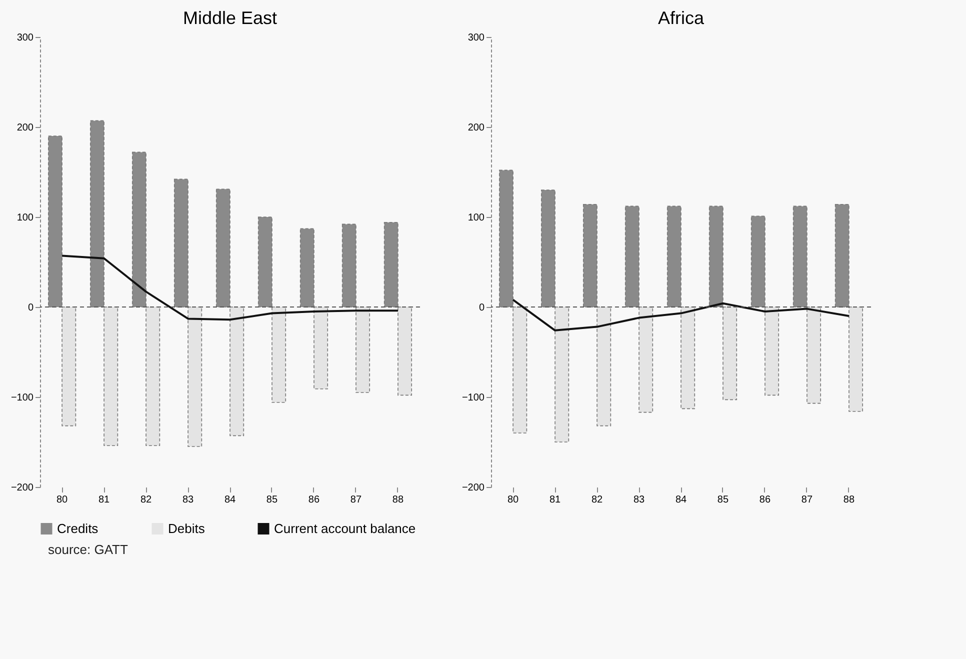 Image resolution: width=966 pixels, height=659 pixels. What do you see at coordinates (78, 528) in the screenshot?
I see `legend-label: Credits` at bounding box center [78, 528].